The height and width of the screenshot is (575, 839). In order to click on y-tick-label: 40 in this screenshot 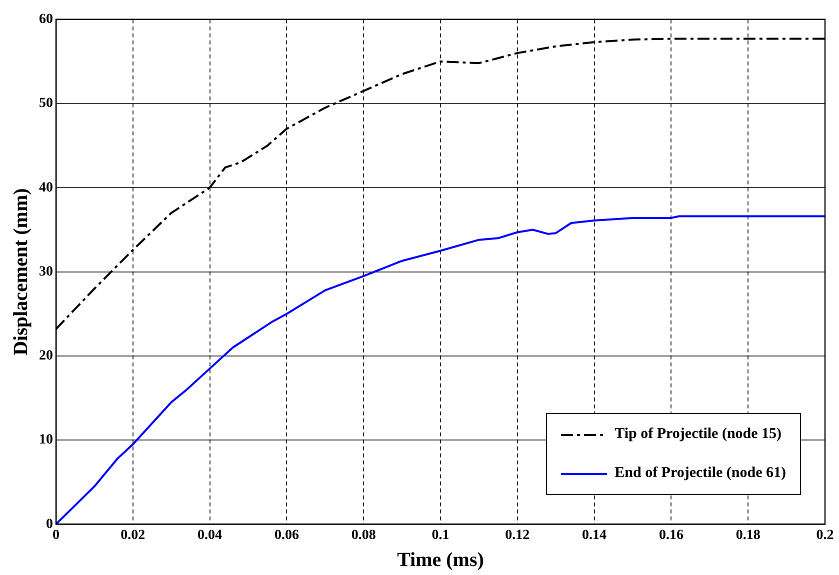, I will do `click(46, 188)`.